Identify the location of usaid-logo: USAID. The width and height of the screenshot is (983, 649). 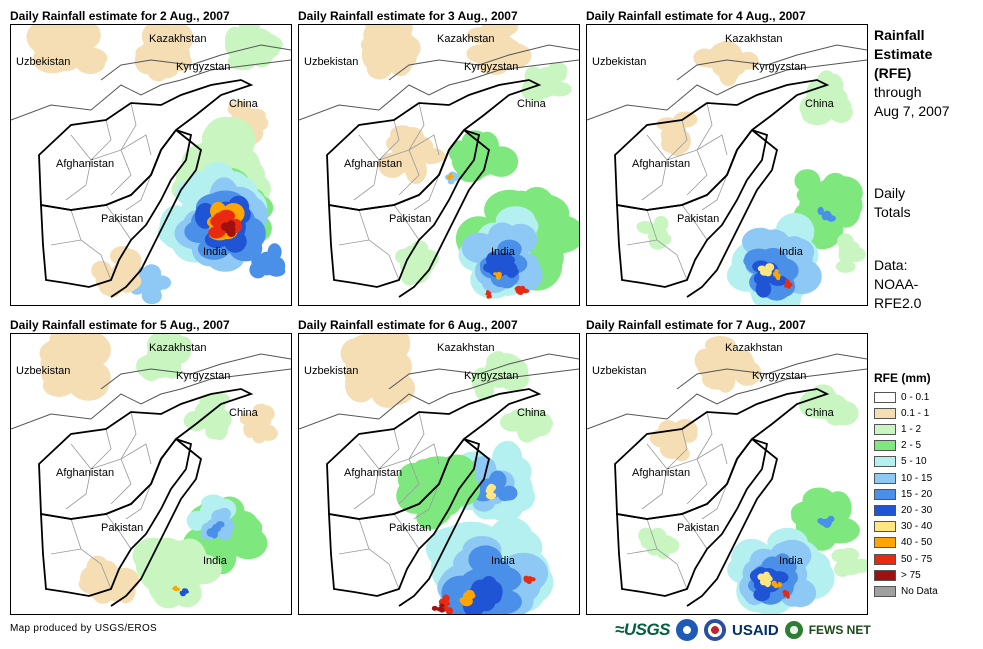
(755, 630).